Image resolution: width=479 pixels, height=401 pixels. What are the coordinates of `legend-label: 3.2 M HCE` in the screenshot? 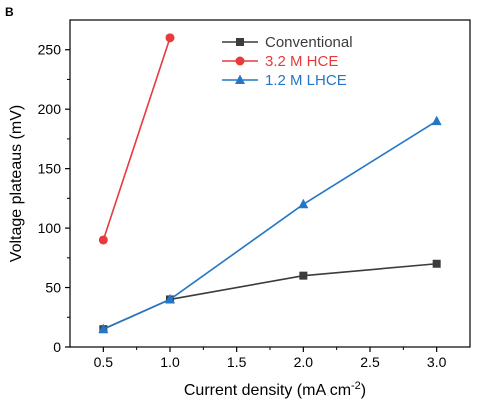 It's located at (301, 61).